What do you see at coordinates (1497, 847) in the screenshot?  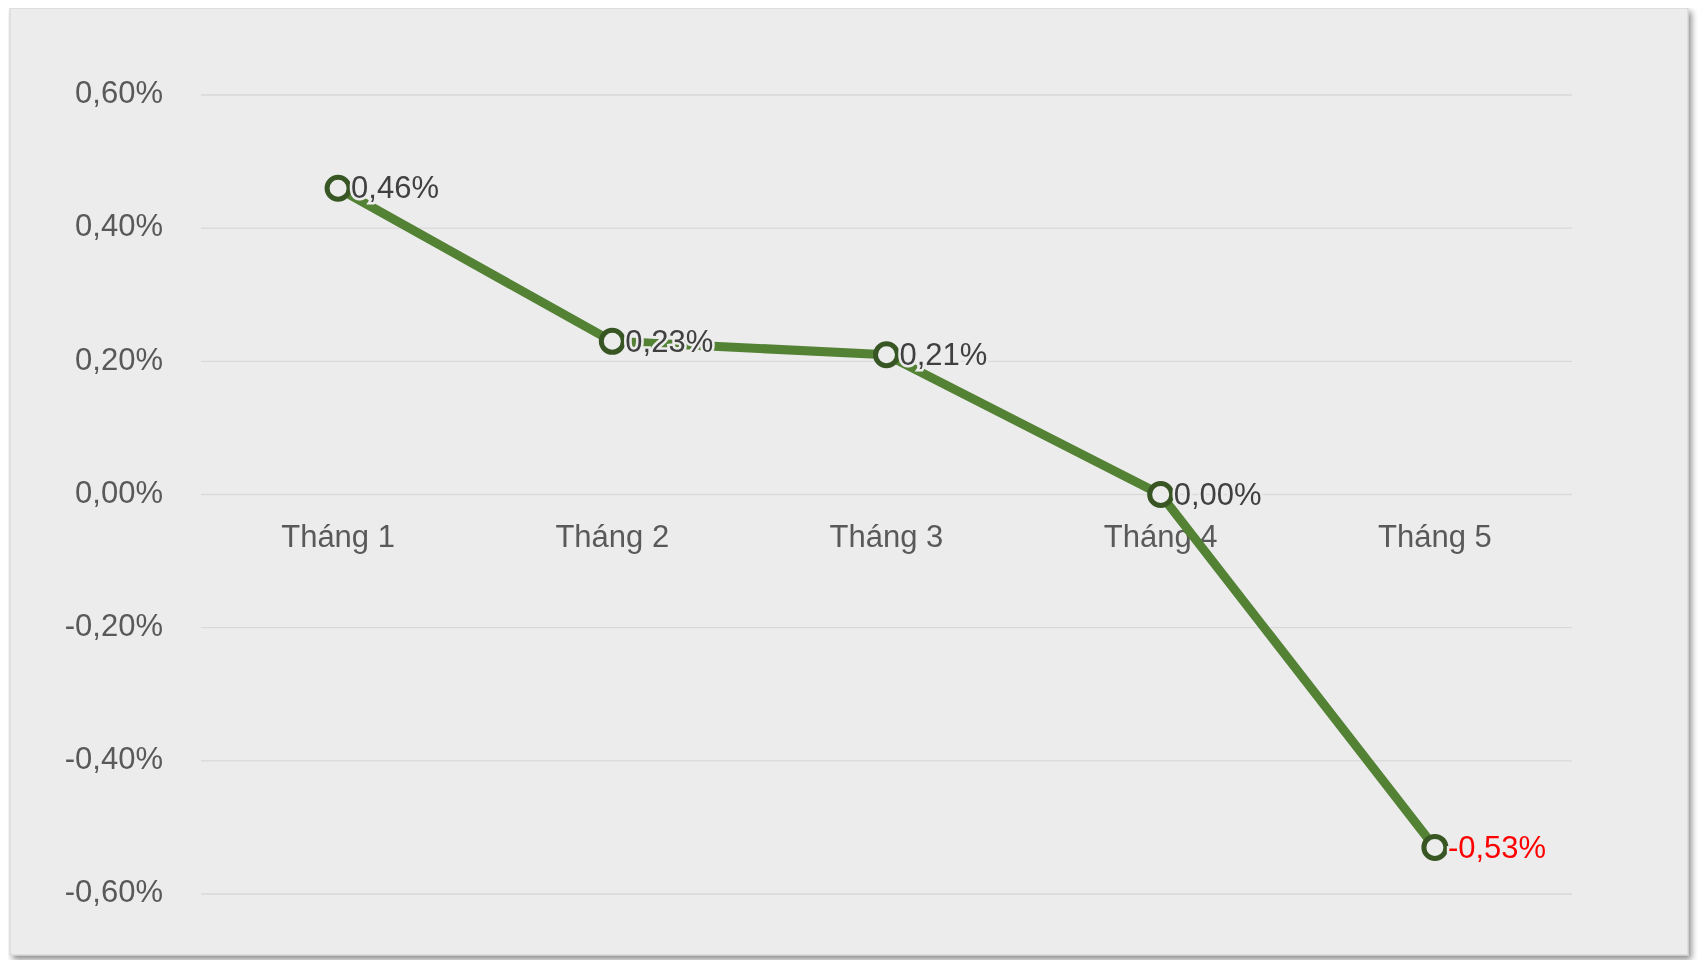 I see `data-label: -0,53%` at bounding box center [1497, 847].